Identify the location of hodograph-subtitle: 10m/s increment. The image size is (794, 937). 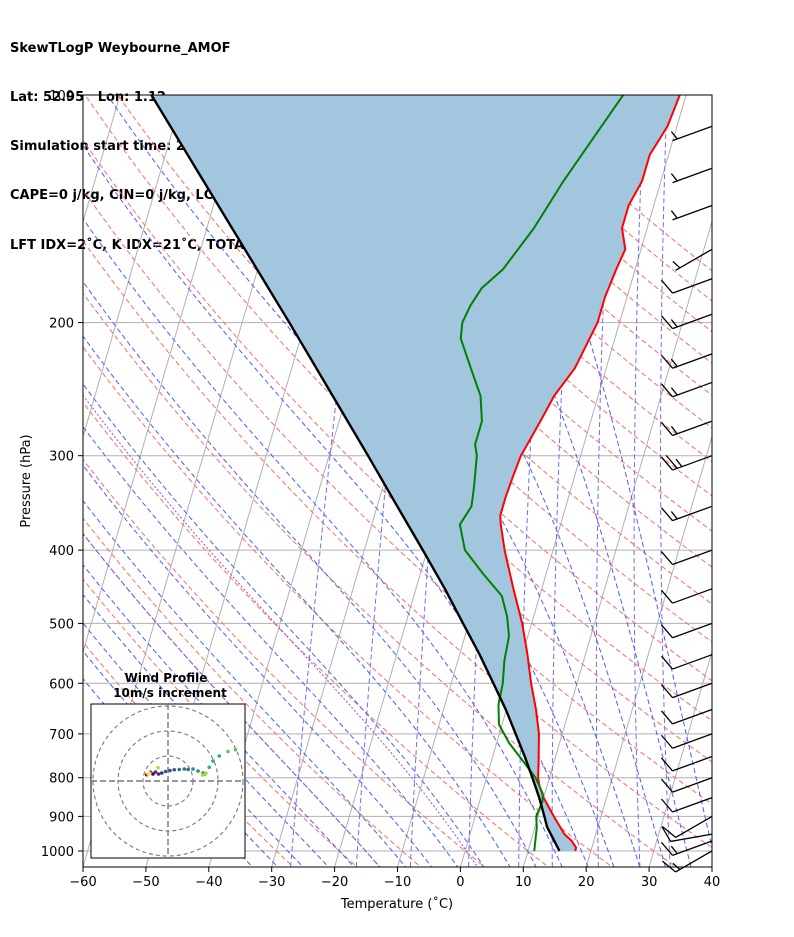
(170, 693).